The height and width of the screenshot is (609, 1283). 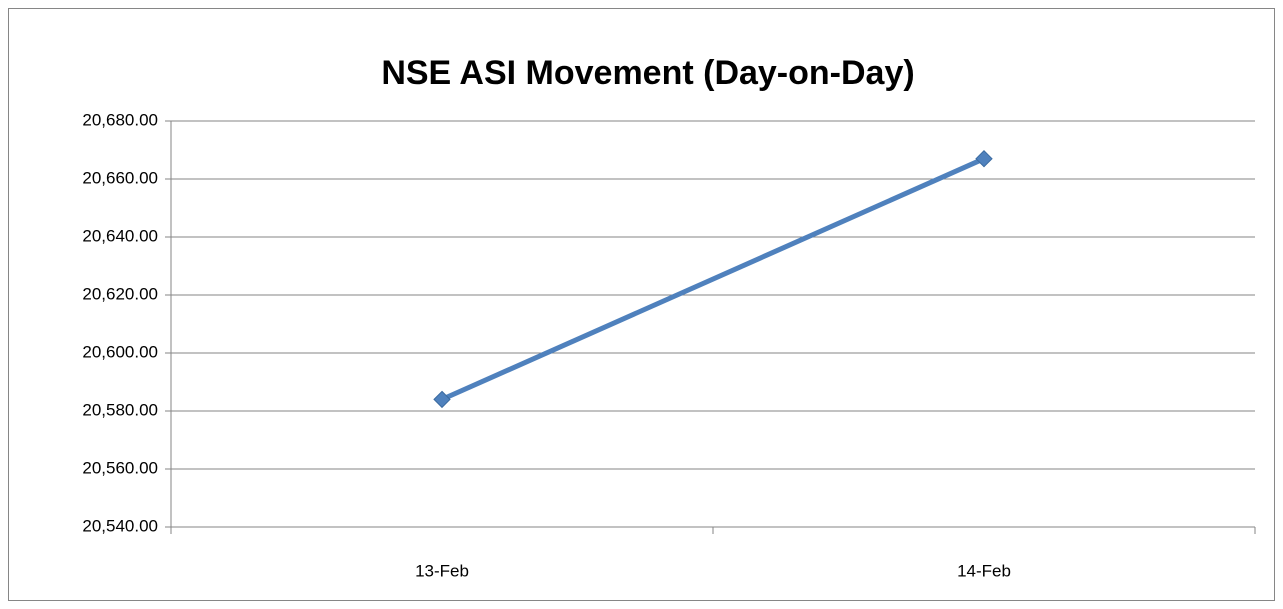 What do you see at coordinates (120, 467) in the screenshot?
I see `y-tick-label: 20,560.00` at bounding box center [120, 467].